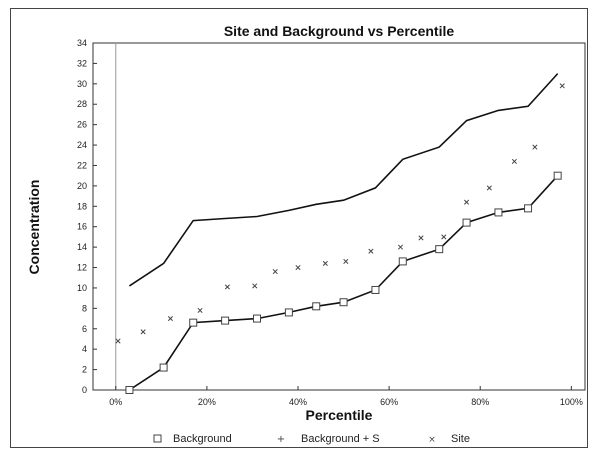 The width and height of the screenshot is (599, 457). Describe the element at coordinates (281, 439) in the screenshot. I see `legend-plus-marker: +` at that location.